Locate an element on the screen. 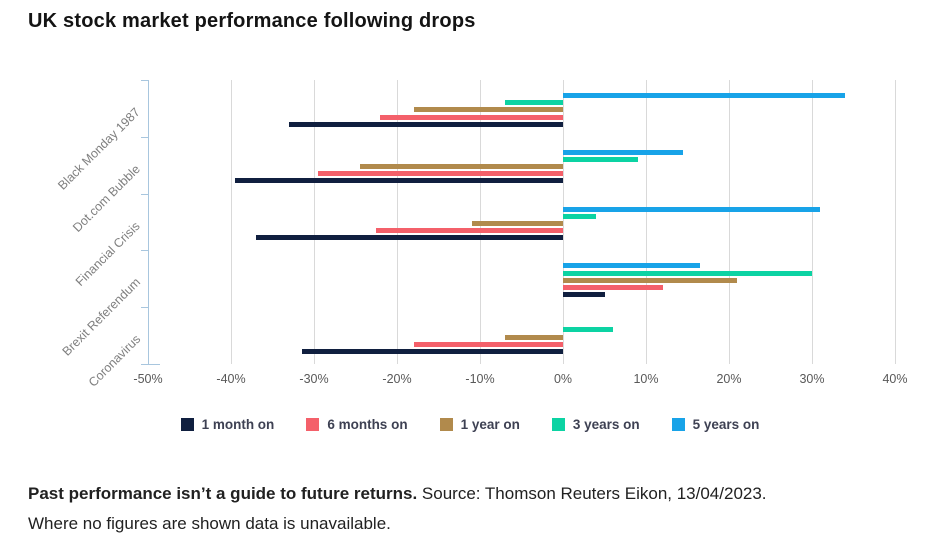  x-tick-label--20pct: -20% is located at coordinates (397, 379).